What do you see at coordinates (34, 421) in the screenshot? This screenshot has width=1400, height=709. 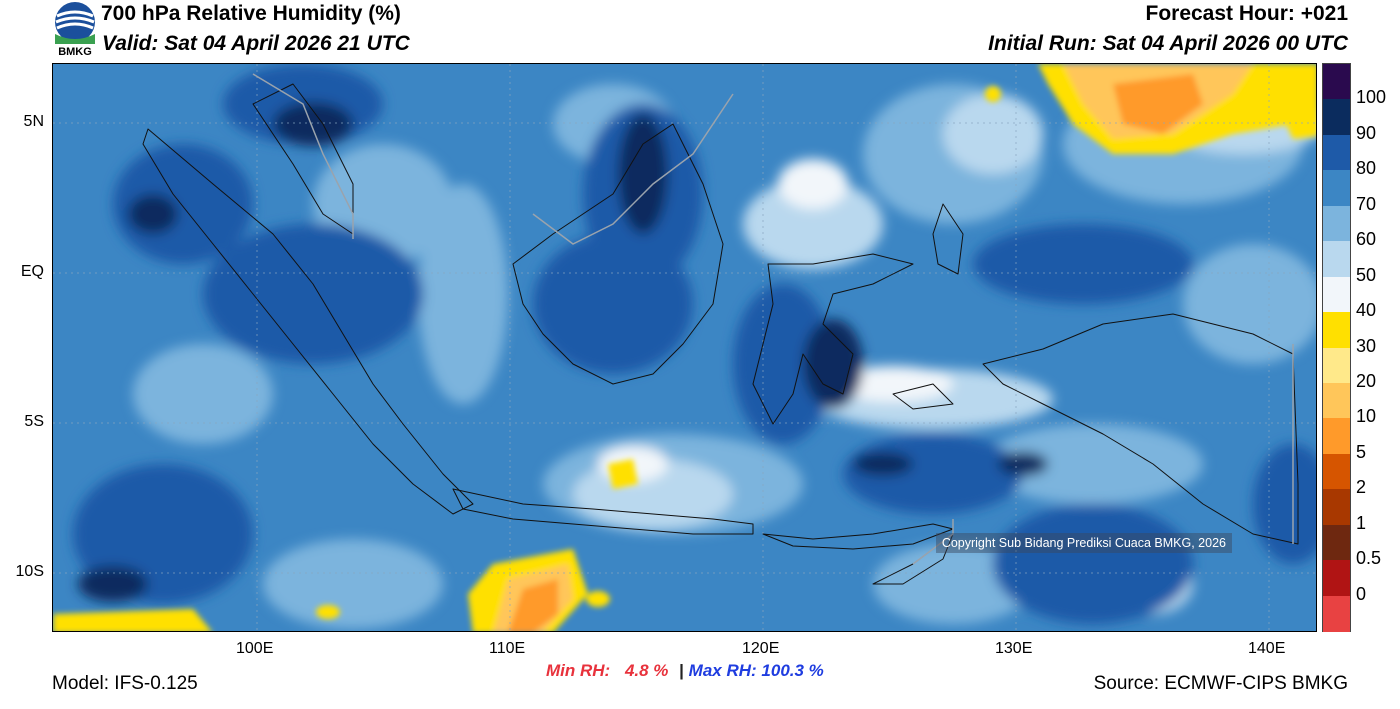 I see `lat-label-5s: 5S` at bounding box center [34, 421].